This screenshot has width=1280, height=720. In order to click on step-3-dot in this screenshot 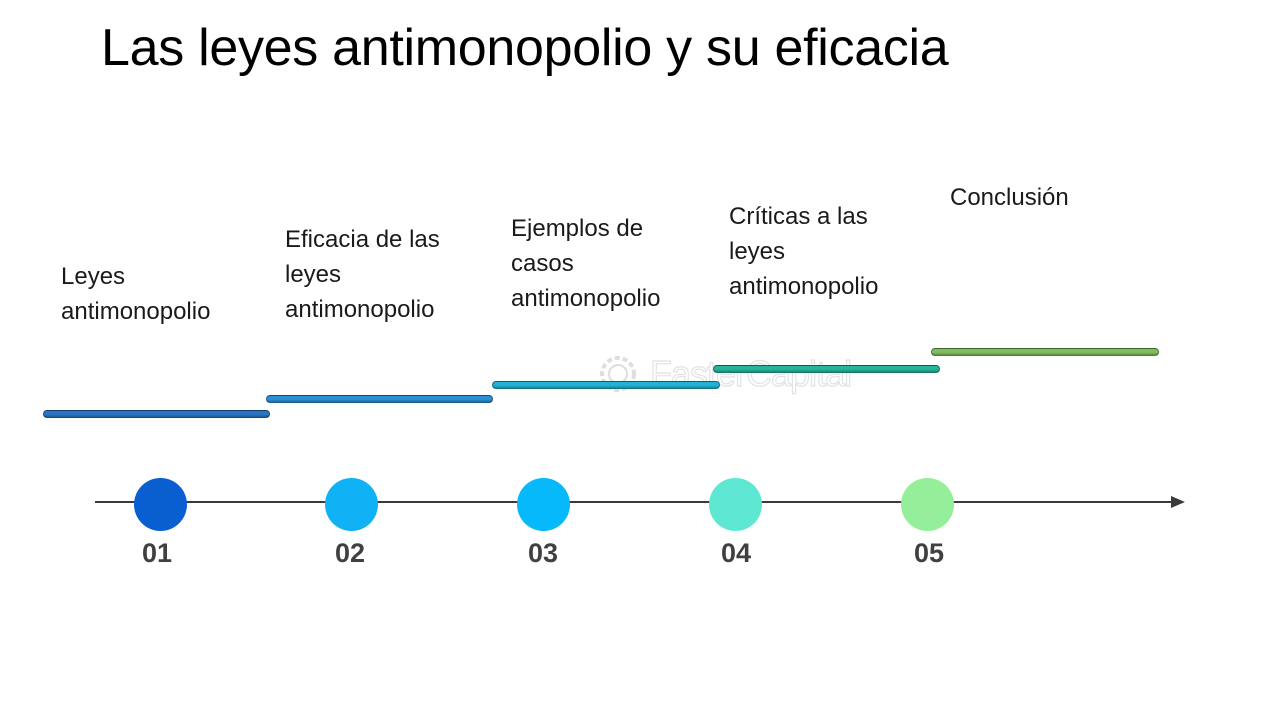, I will do `click(543, 504)`.